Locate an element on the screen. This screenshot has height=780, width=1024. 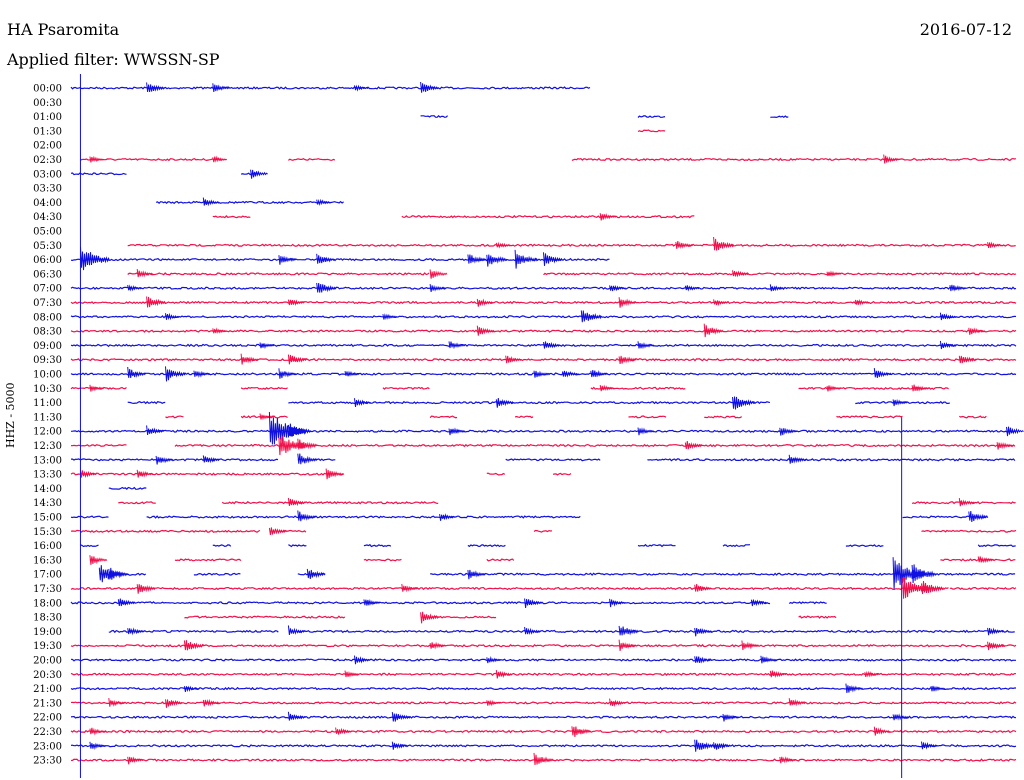
filter-label: Applied filter: WWSSN-SP is located at coordinates (113, 59).